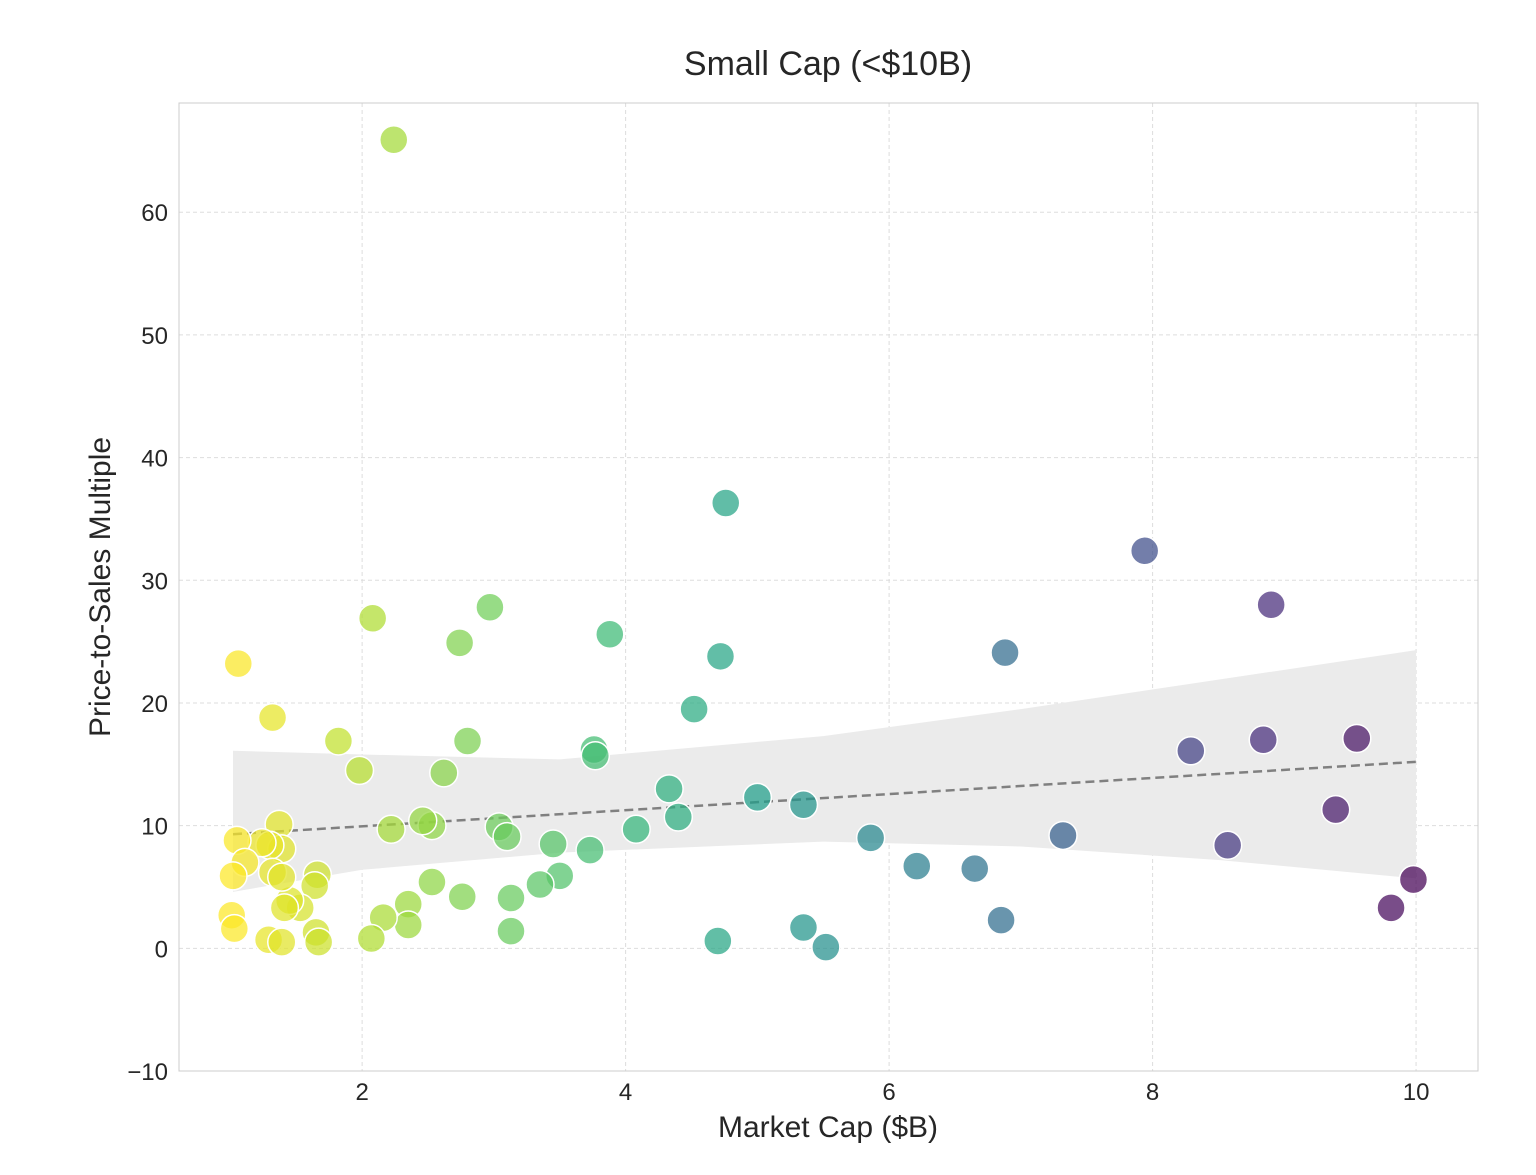 The width and height of the screenshot is (1536, 1175). Describe the element at coordinates (888, 1092) in the screenshot. I see `x-tick-label: 6` at that location.